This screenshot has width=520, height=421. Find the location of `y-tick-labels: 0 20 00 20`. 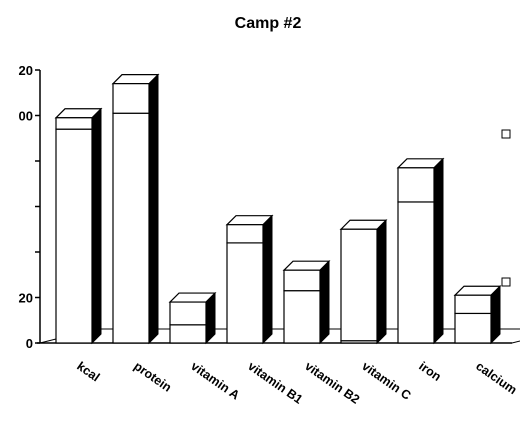

y-tick-labels: 0 20 00 20 is located at coordinates (26, 207).